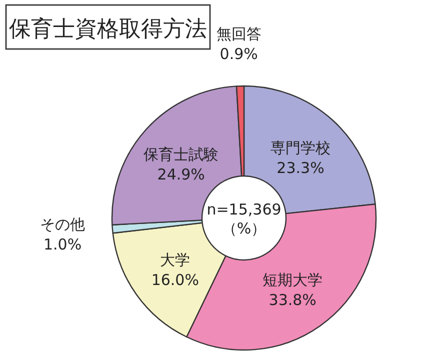 Image resolution: width=426 pixels, height=359 pixels. Describe the element at coordinates (244, 209) in the screenshot. I see `text: n=15,369` at that location.